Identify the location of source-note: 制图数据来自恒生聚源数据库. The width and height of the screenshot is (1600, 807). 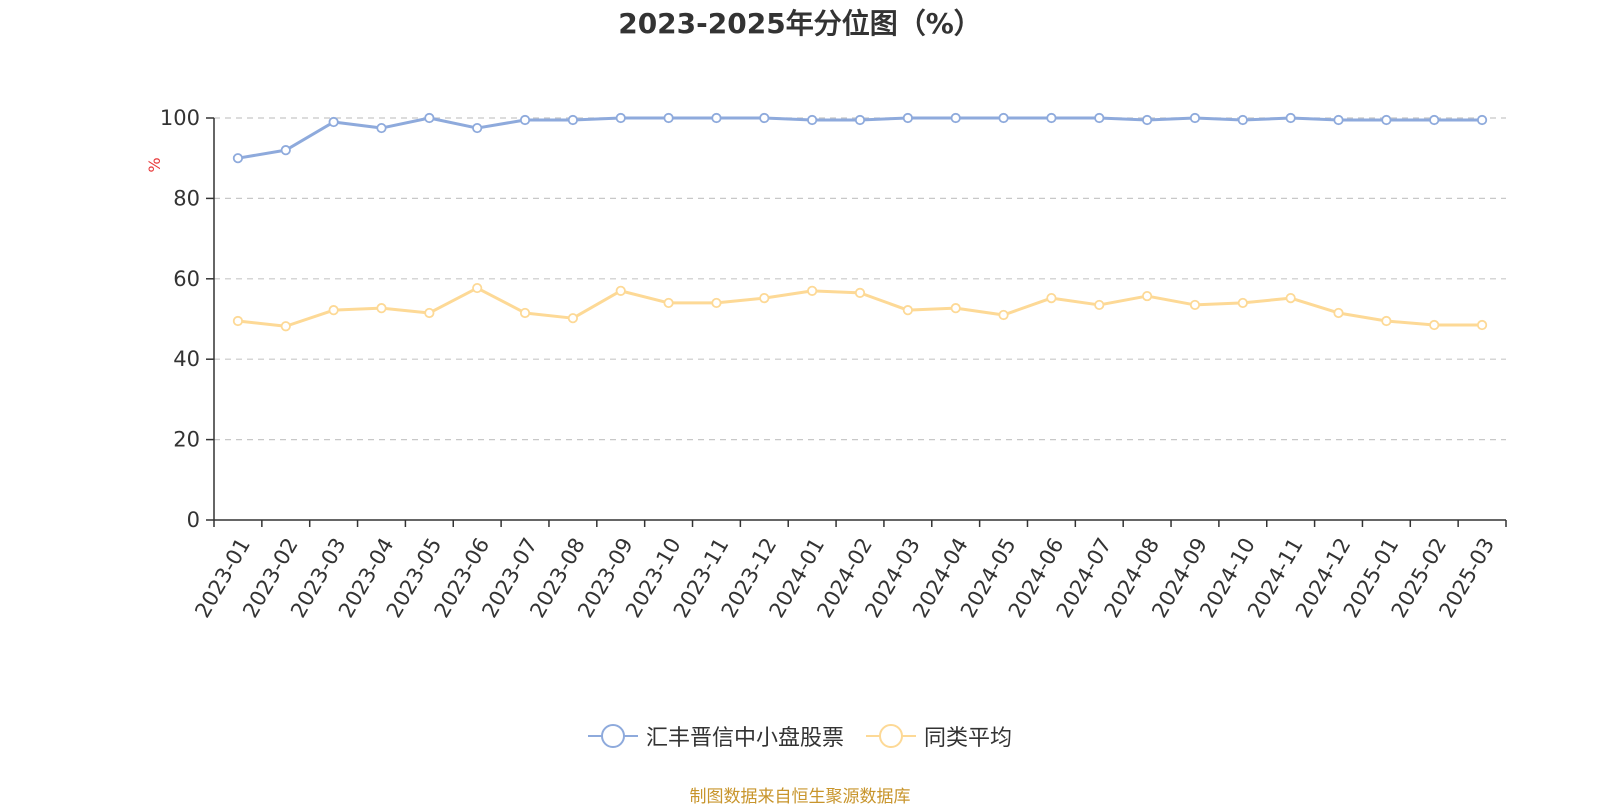
(800, 797).